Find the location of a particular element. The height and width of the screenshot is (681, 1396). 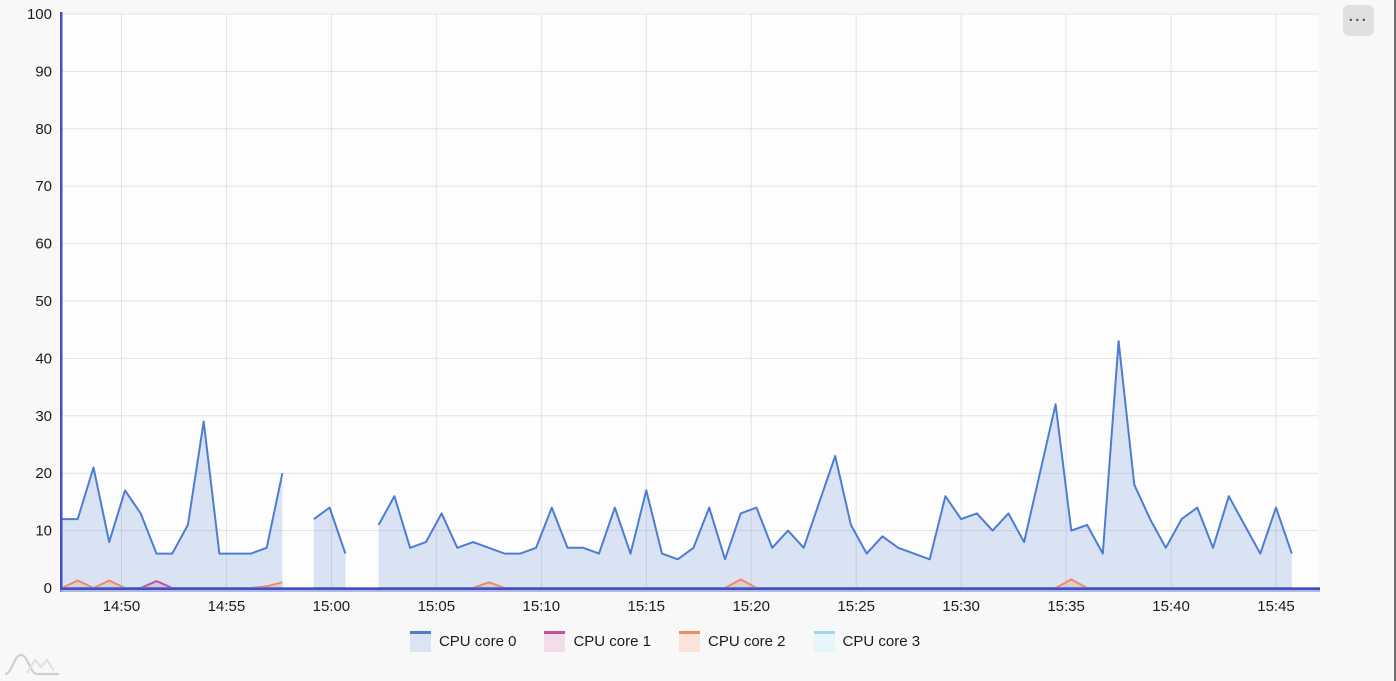

y-tick-label: 20 is located at coordinates (43, 473).